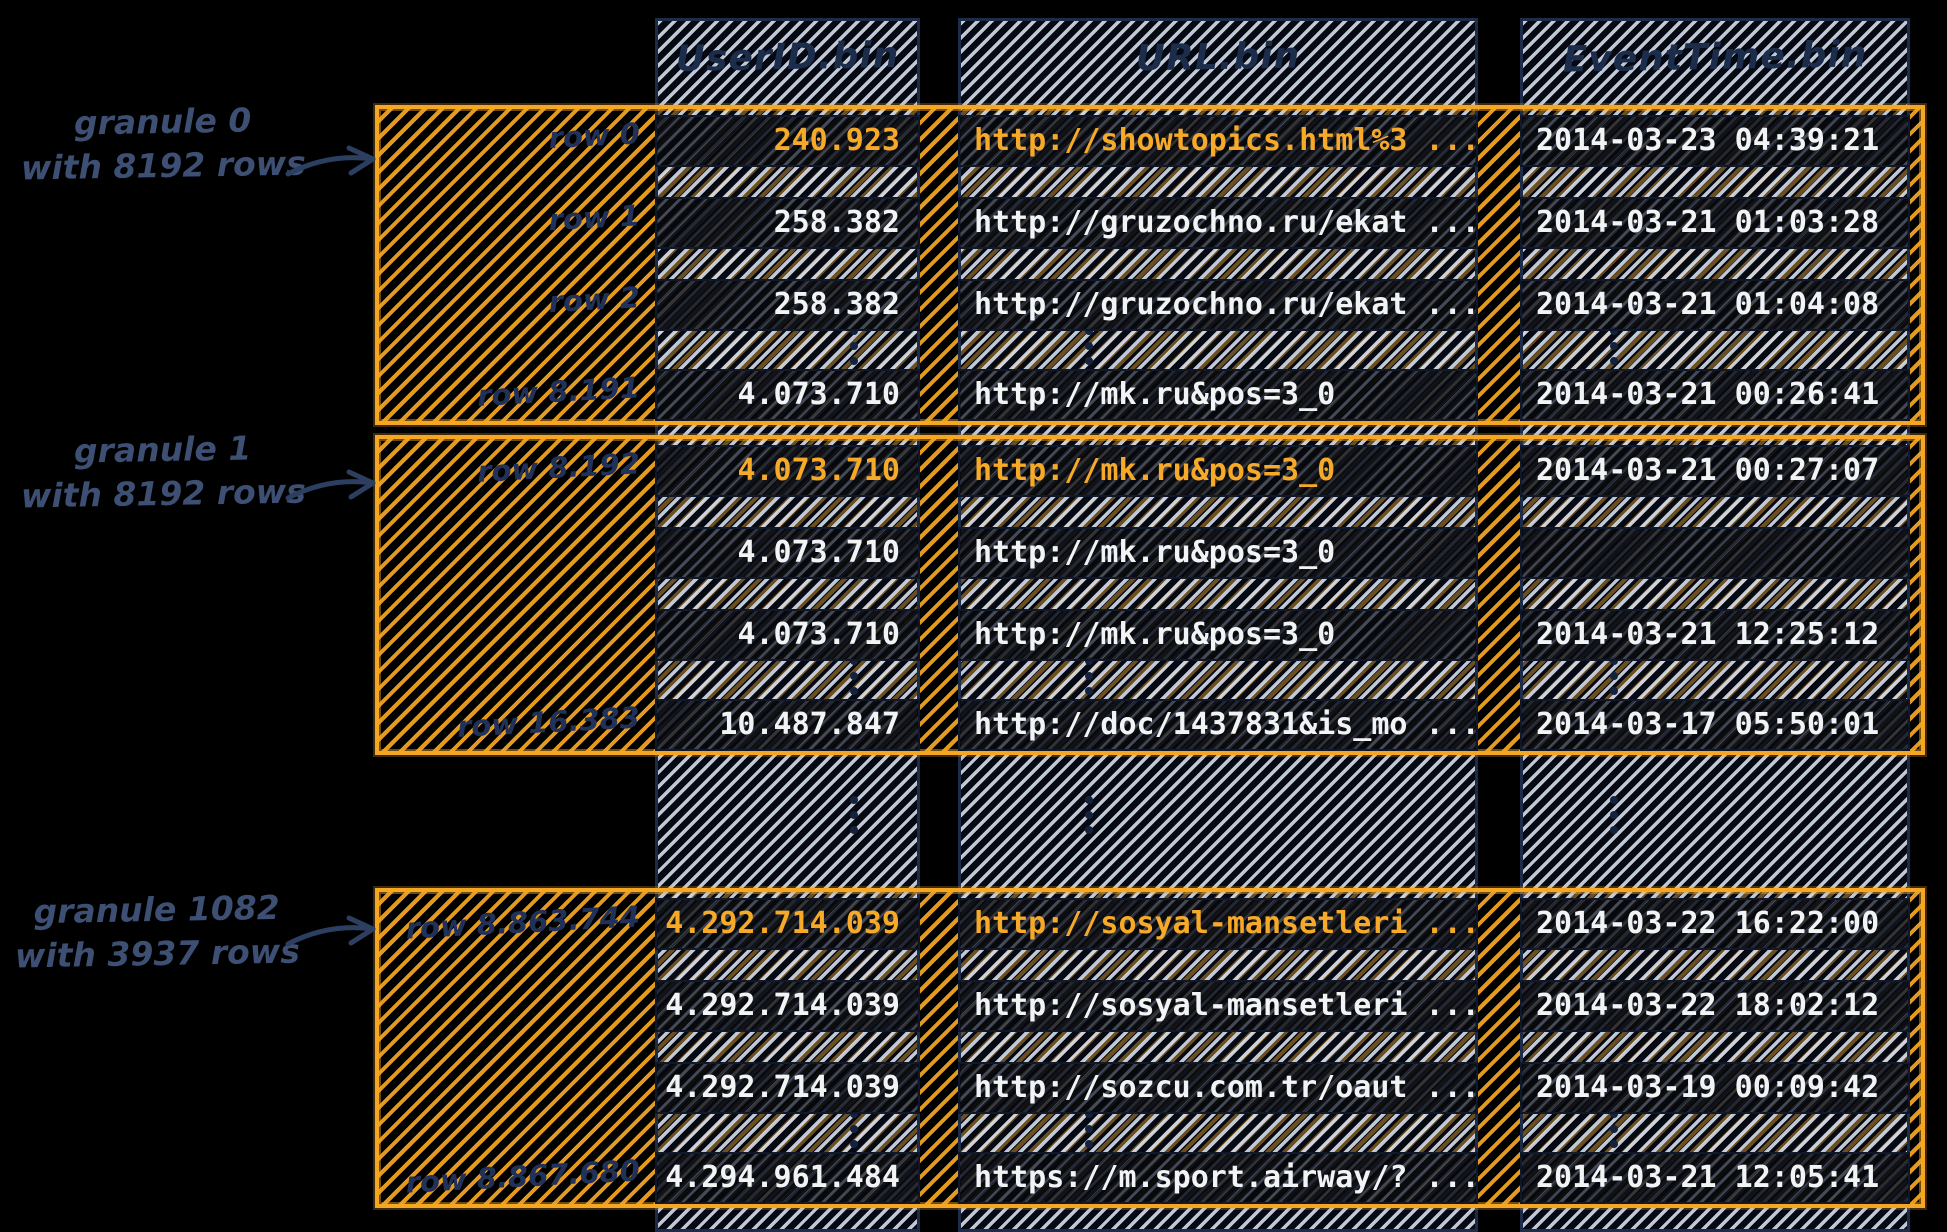  What do you see at coordinates (787, 57) in the screenshot?
I see `column-header-userid: UserID.bin` at bounding box center [787, 57].